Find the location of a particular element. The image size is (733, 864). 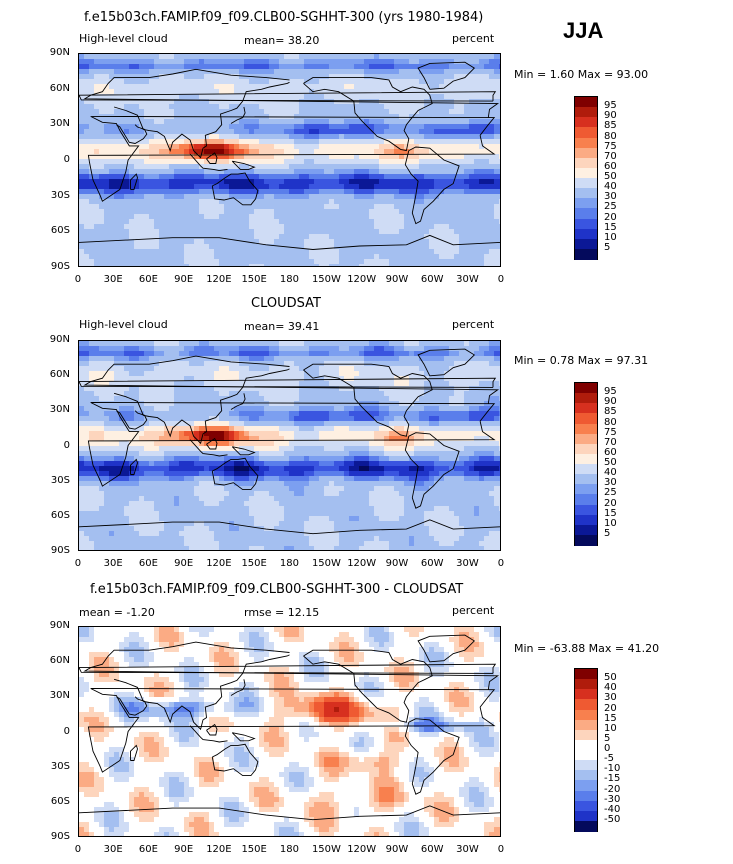

panel-1-units-label: percent is located at coordinates (473, 38).